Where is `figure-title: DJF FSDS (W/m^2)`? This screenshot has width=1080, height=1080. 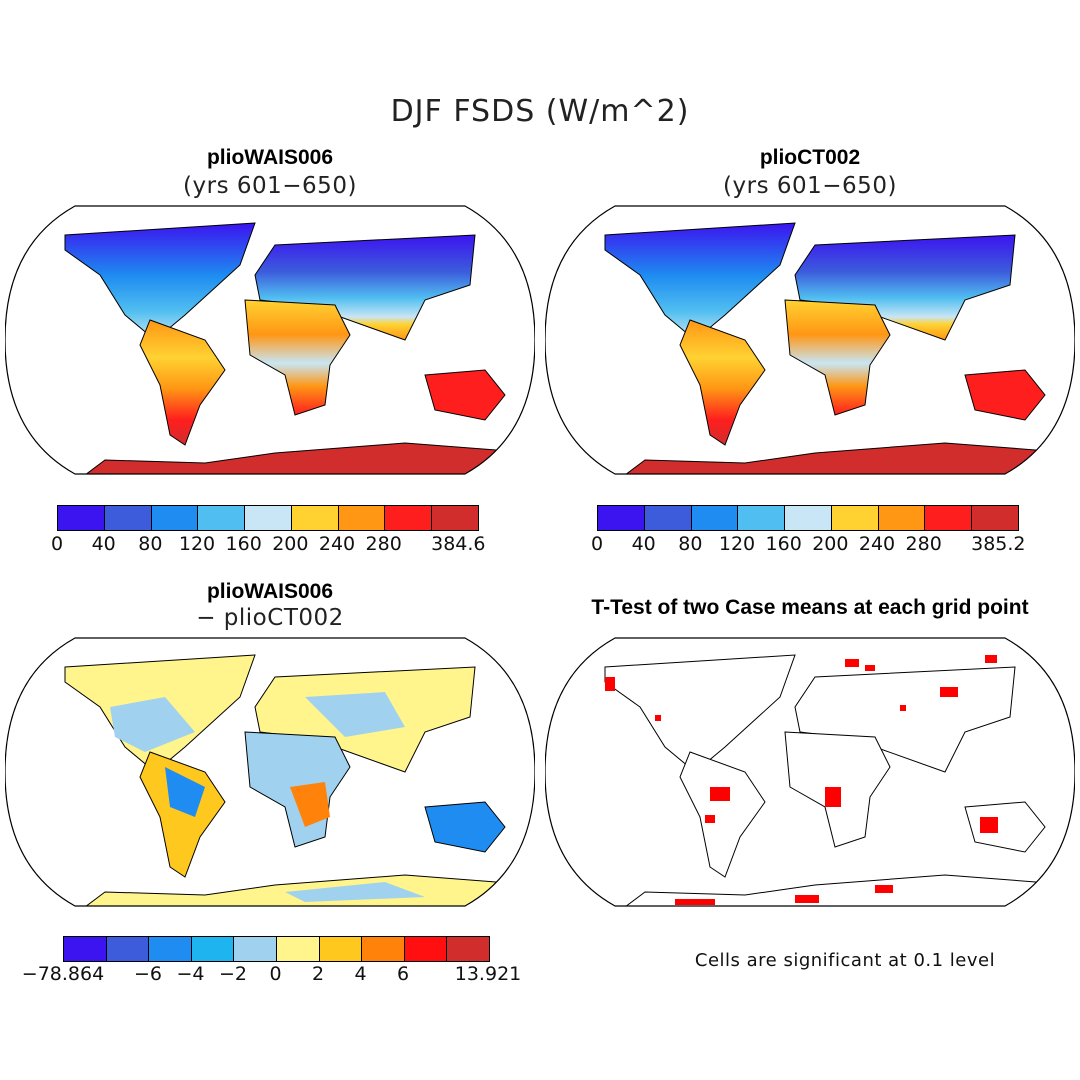 figure-title: DJF FSDS (W/m^2) is located at coordinates (540, 111).